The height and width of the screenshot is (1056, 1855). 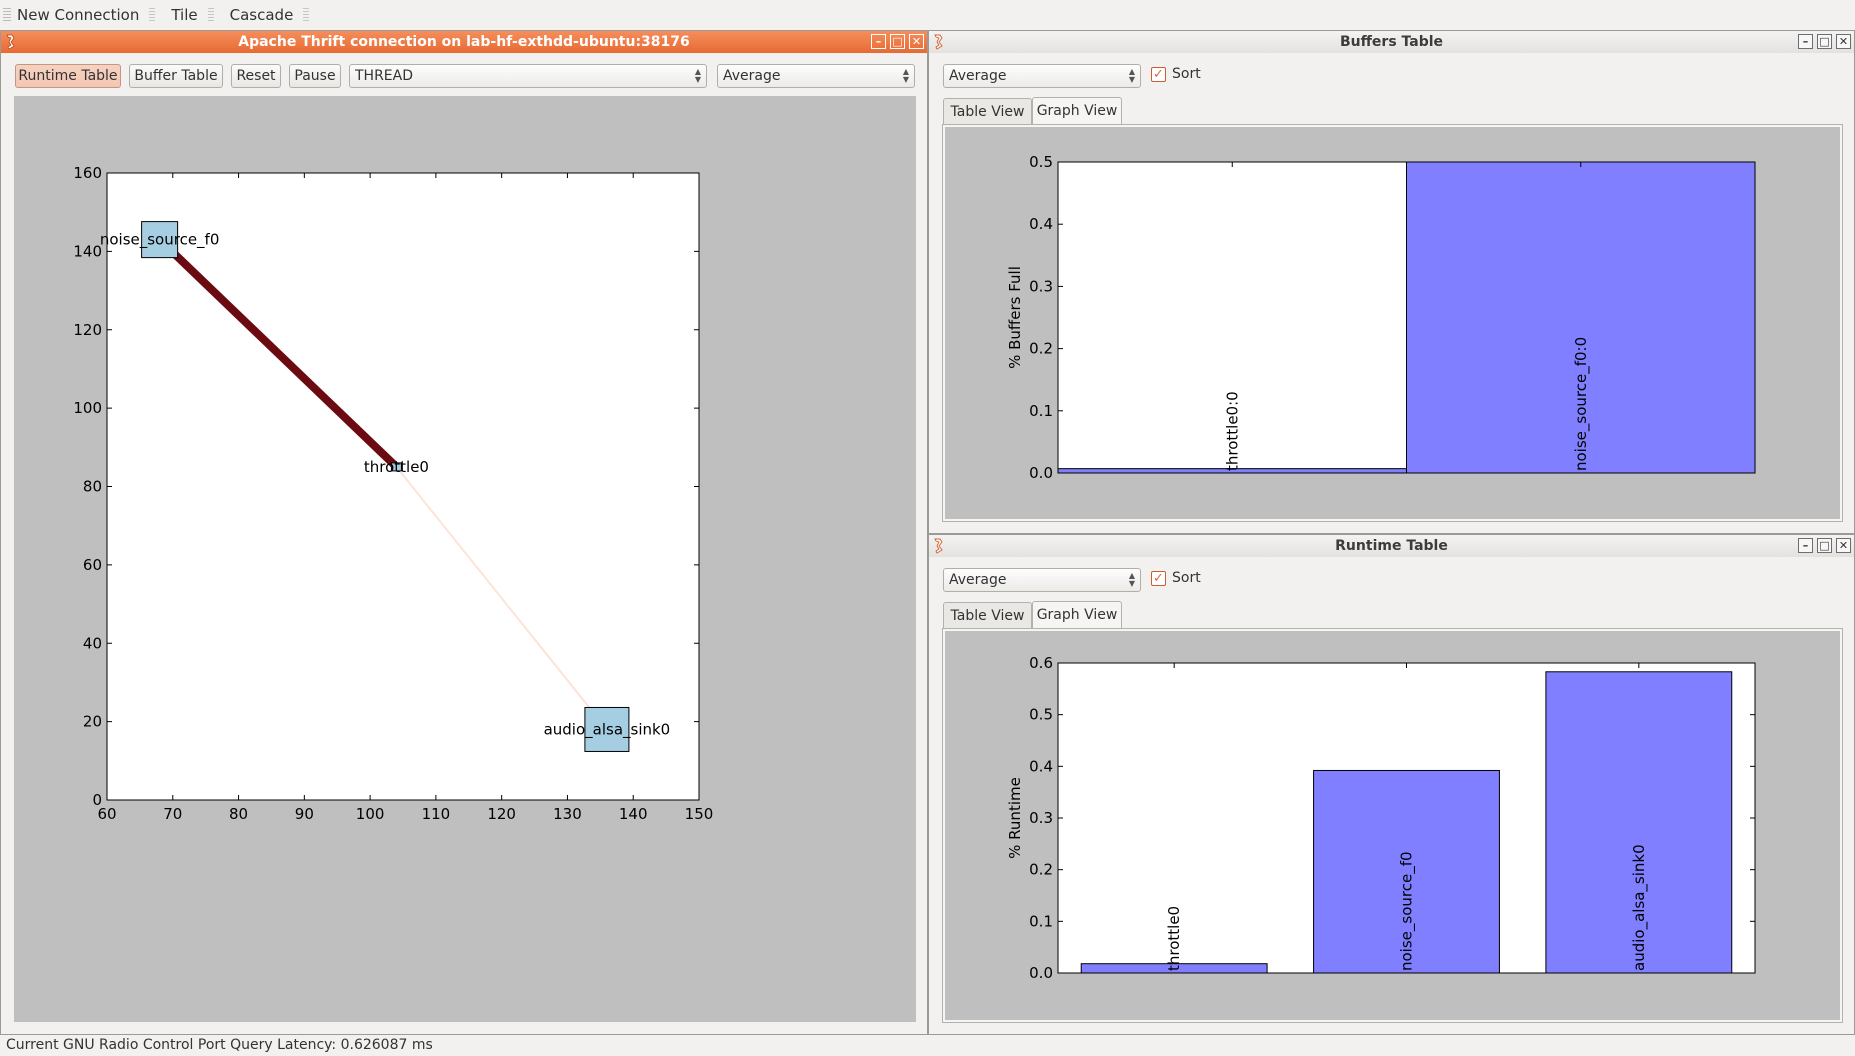 I want to click on bar-label: throttle0:0, so click(x=1232, y=431).